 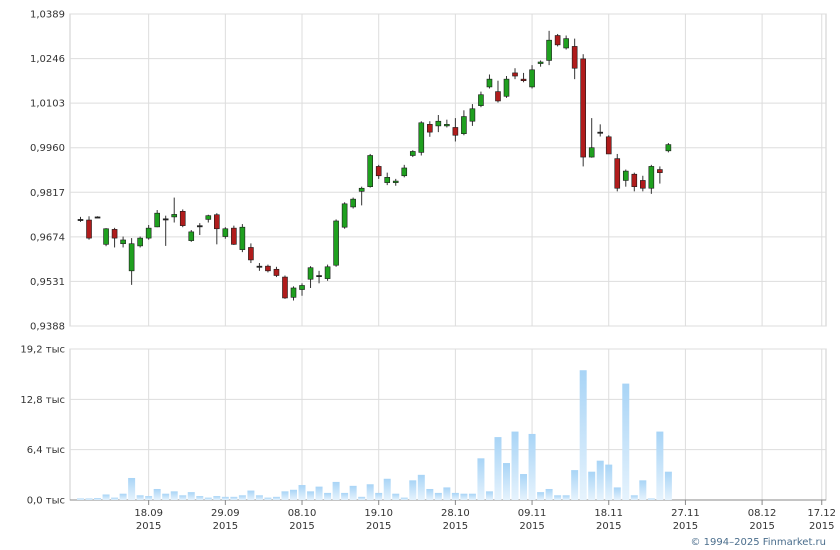 I want to click on copyright-credit: © 1994–2025 Finmarket.ru, so click(x=758, y=542).